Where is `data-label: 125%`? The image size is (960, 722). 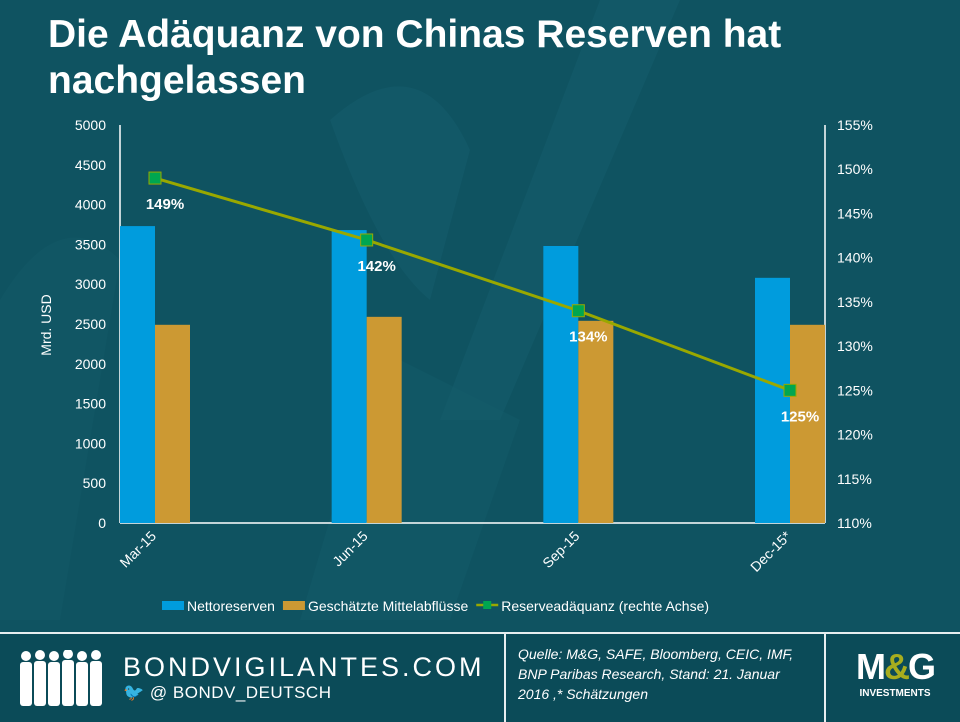 data-label: 125% is located at coordinates (800, 416).